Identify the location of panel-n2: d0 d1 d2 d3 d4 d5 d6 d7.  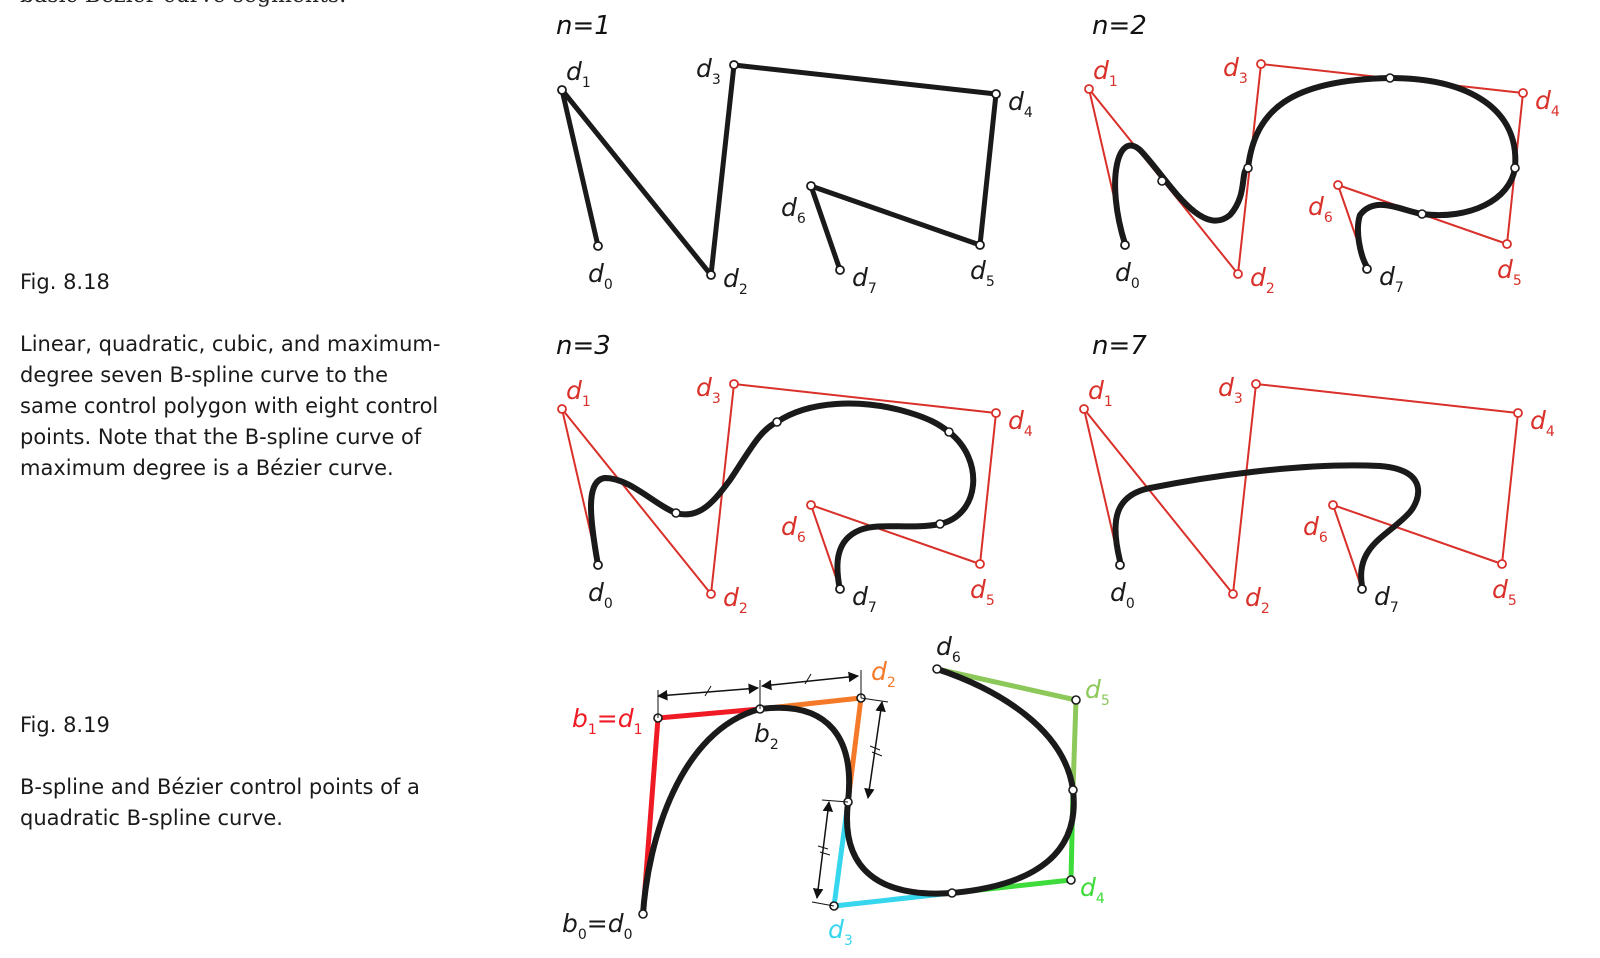
(1322, 175).